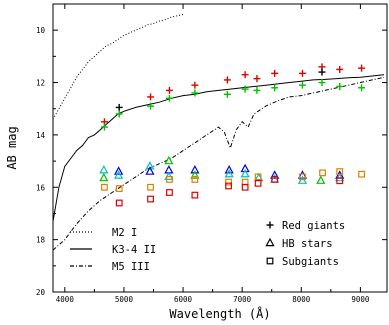  I want to click on legend-spectrum-label: K3-4 II, so click(134, 250).